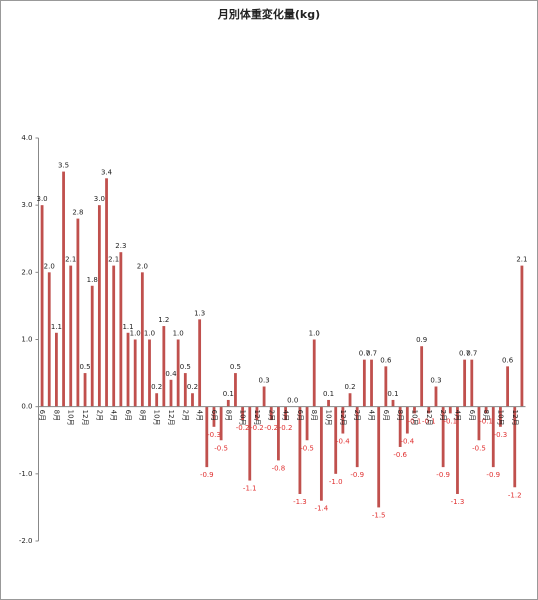  What do you see at coordinates (26, 138) in the screenshot?
I see `y-tick-label: 4.0` at bounding box center [26, 138].